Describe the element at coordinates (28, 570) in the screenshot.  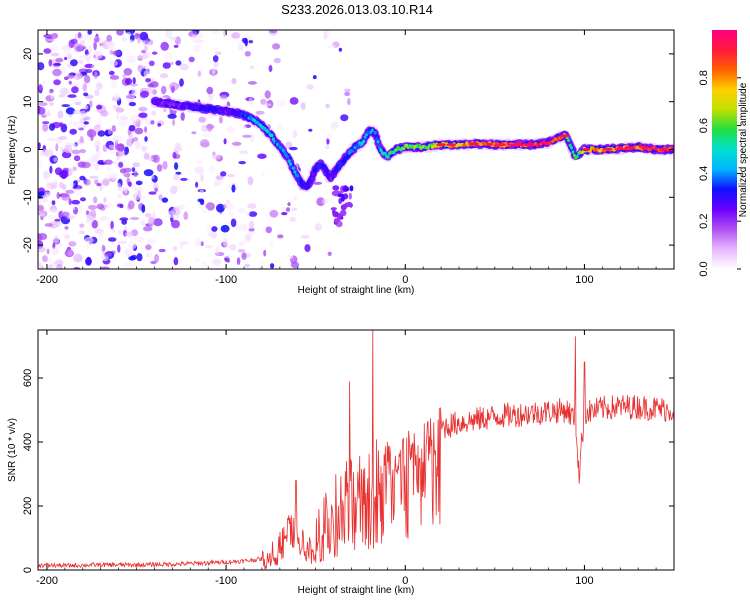
I see `snr-y-tick-label: 0` at that location.